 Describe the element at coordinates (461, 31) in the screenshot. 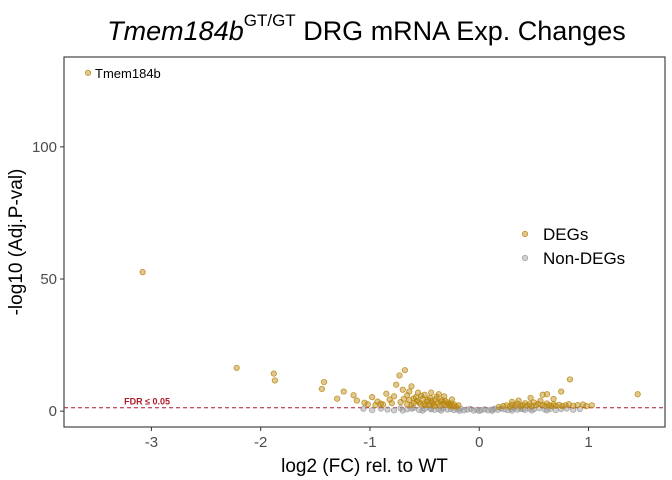

I see `title-rest: DRG mRNA Exp. Changes` at that location.